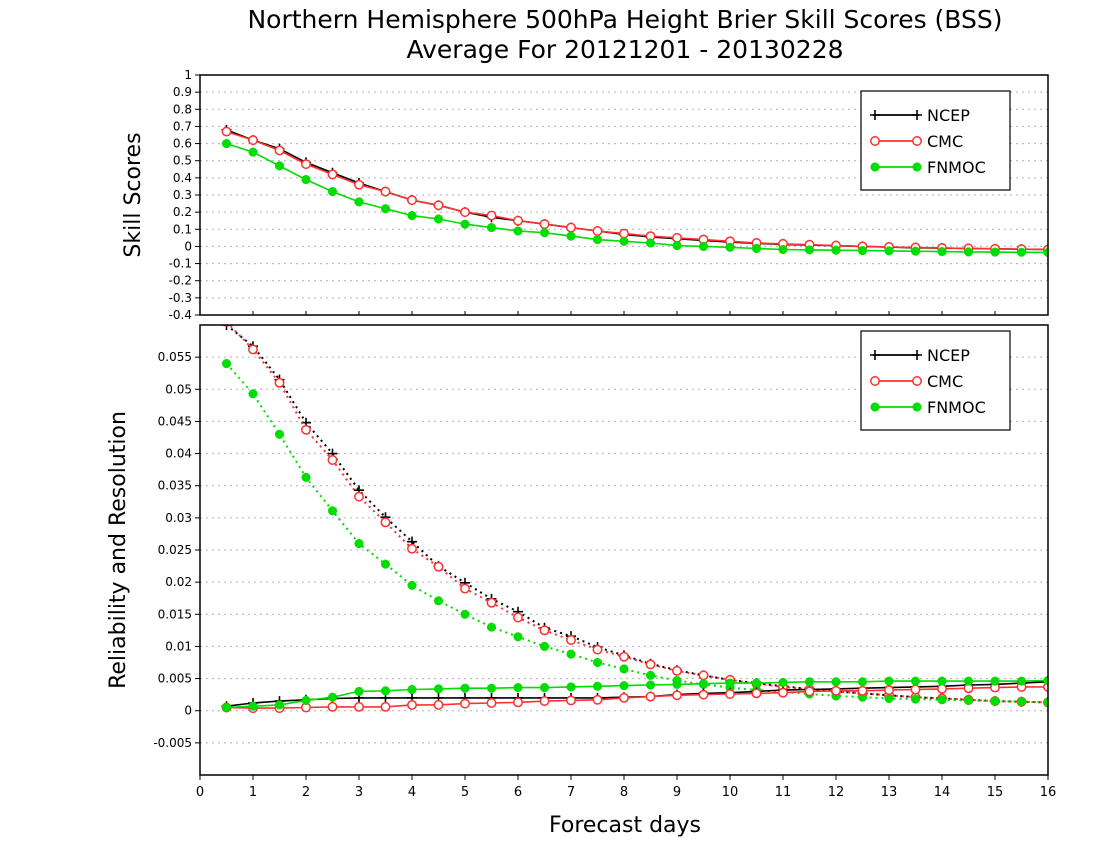 The image size is (1100, 850). Describe the element at coordinates (730, 792) in the screenshot. I see `x-tick-label: 10` at that location.